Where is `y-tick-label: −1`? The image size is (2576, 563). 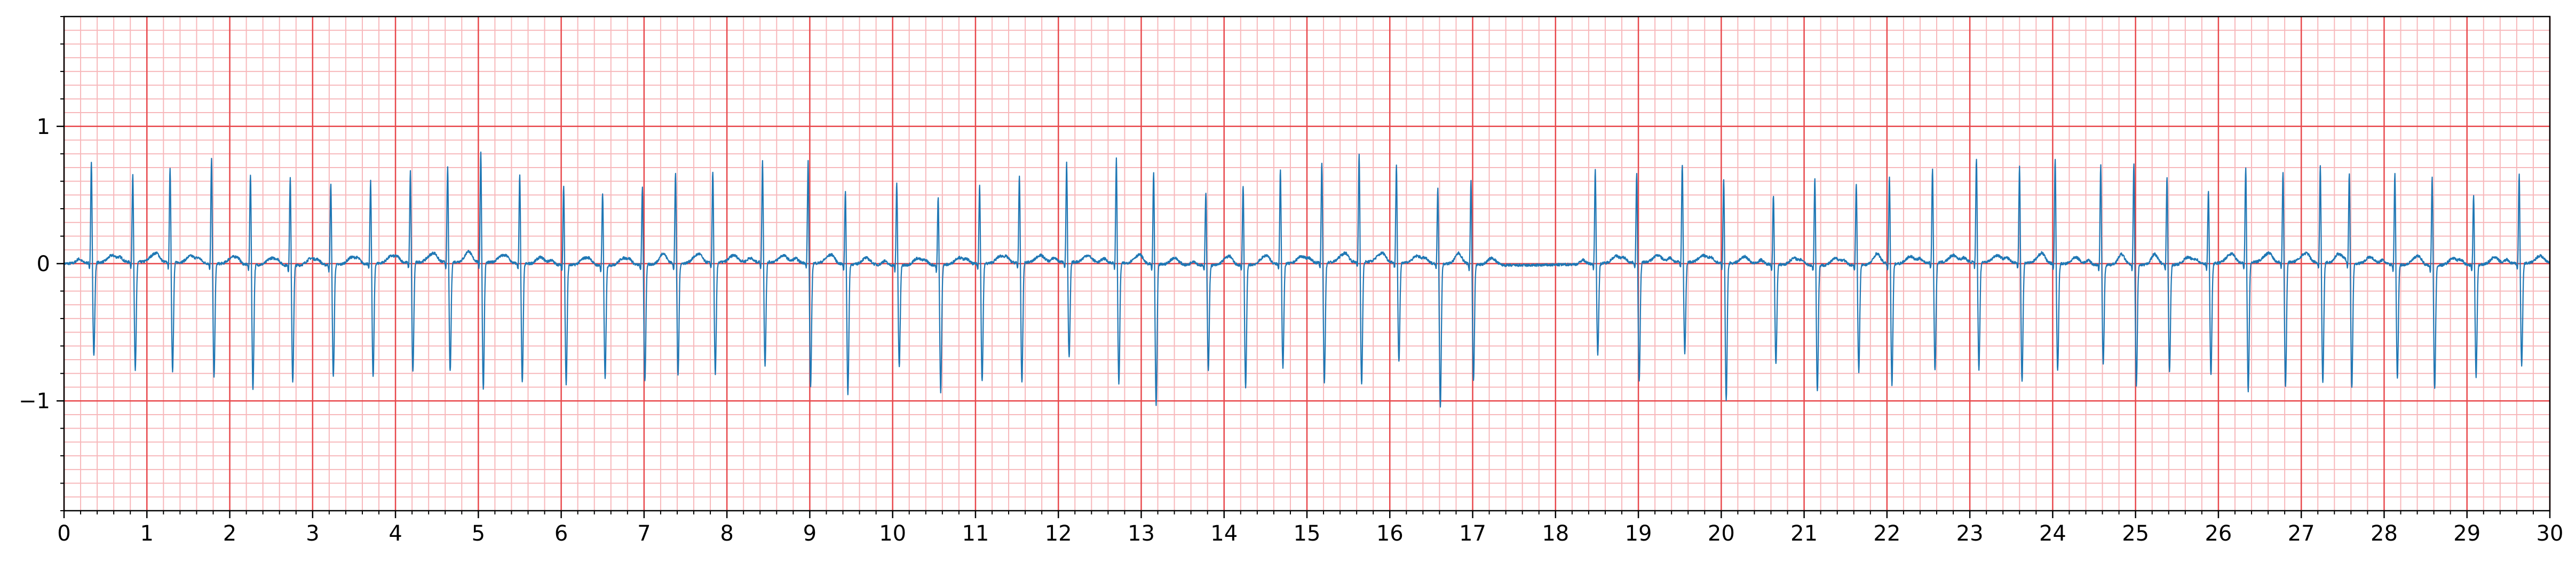
y-tick-label: −1 is located at coordinates (34, 401).